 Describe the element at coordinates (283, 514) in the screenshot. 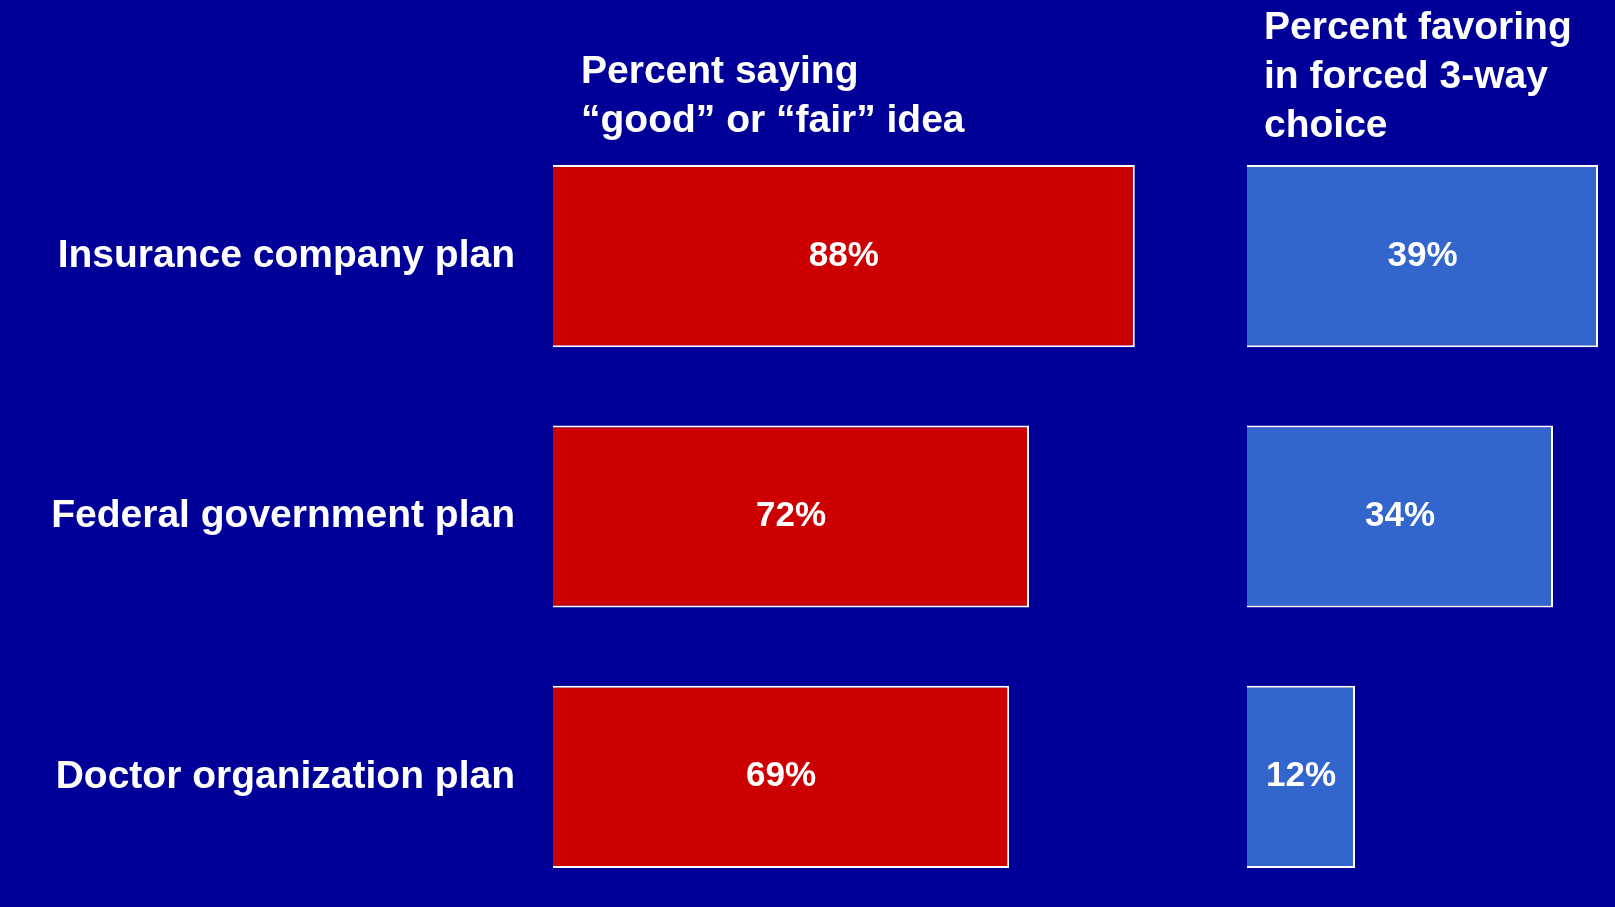

I see `y-tick-label: Federal government plan` at that location.